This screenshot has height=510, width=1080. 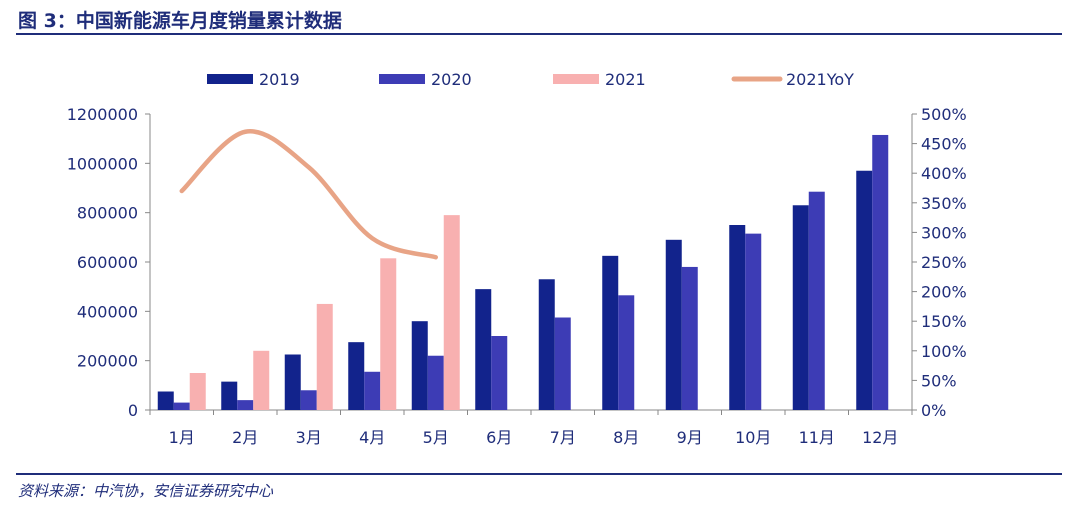 What do you see at coordinates (107, 262) in the screenshot?
I see `left-tick-label: 600000` at bounding box center [107, 262].